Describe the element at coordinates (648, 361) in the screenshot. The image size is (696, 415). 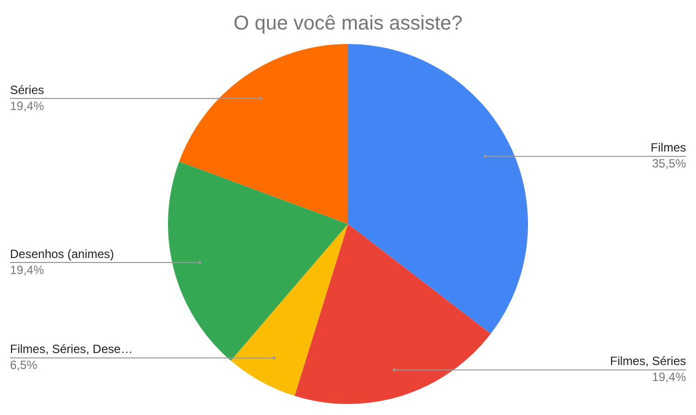
I see `slice-label: Filmes, Séries` at that location.